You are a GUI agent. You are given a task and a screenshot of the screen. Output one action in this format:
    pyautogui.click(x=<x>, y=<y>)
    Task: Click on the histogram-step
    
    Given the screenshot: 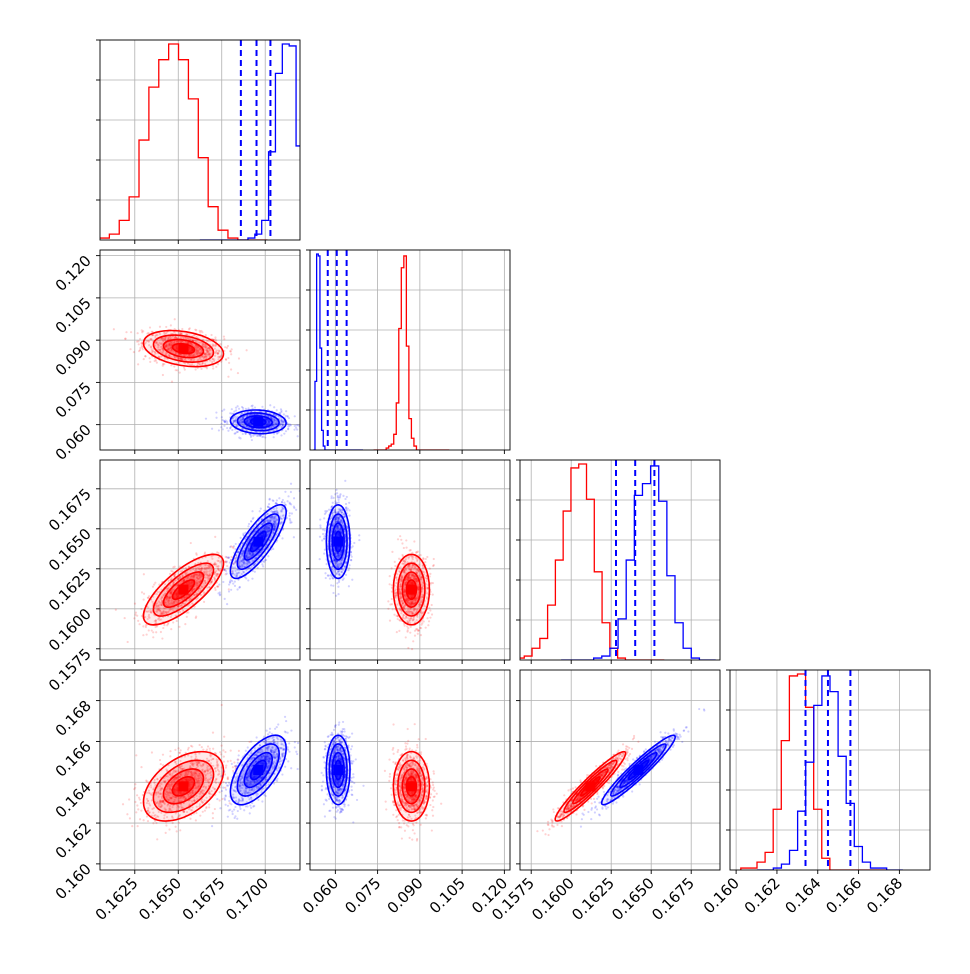 What is the action you would take?
    pyautogui.click(x=338, y=352)
    